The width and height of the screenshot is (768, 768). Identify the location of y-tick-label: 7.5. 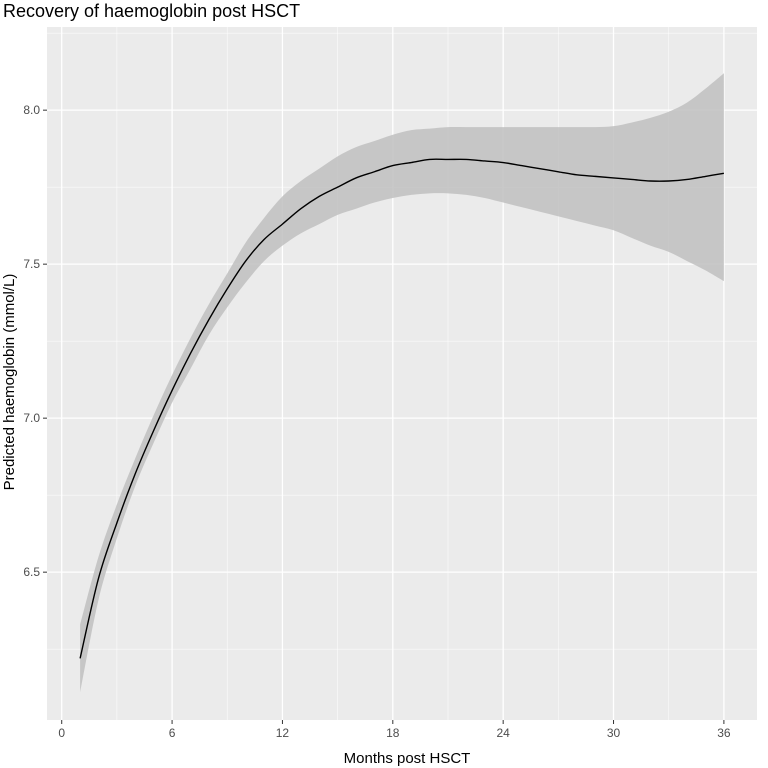
(31, 264).